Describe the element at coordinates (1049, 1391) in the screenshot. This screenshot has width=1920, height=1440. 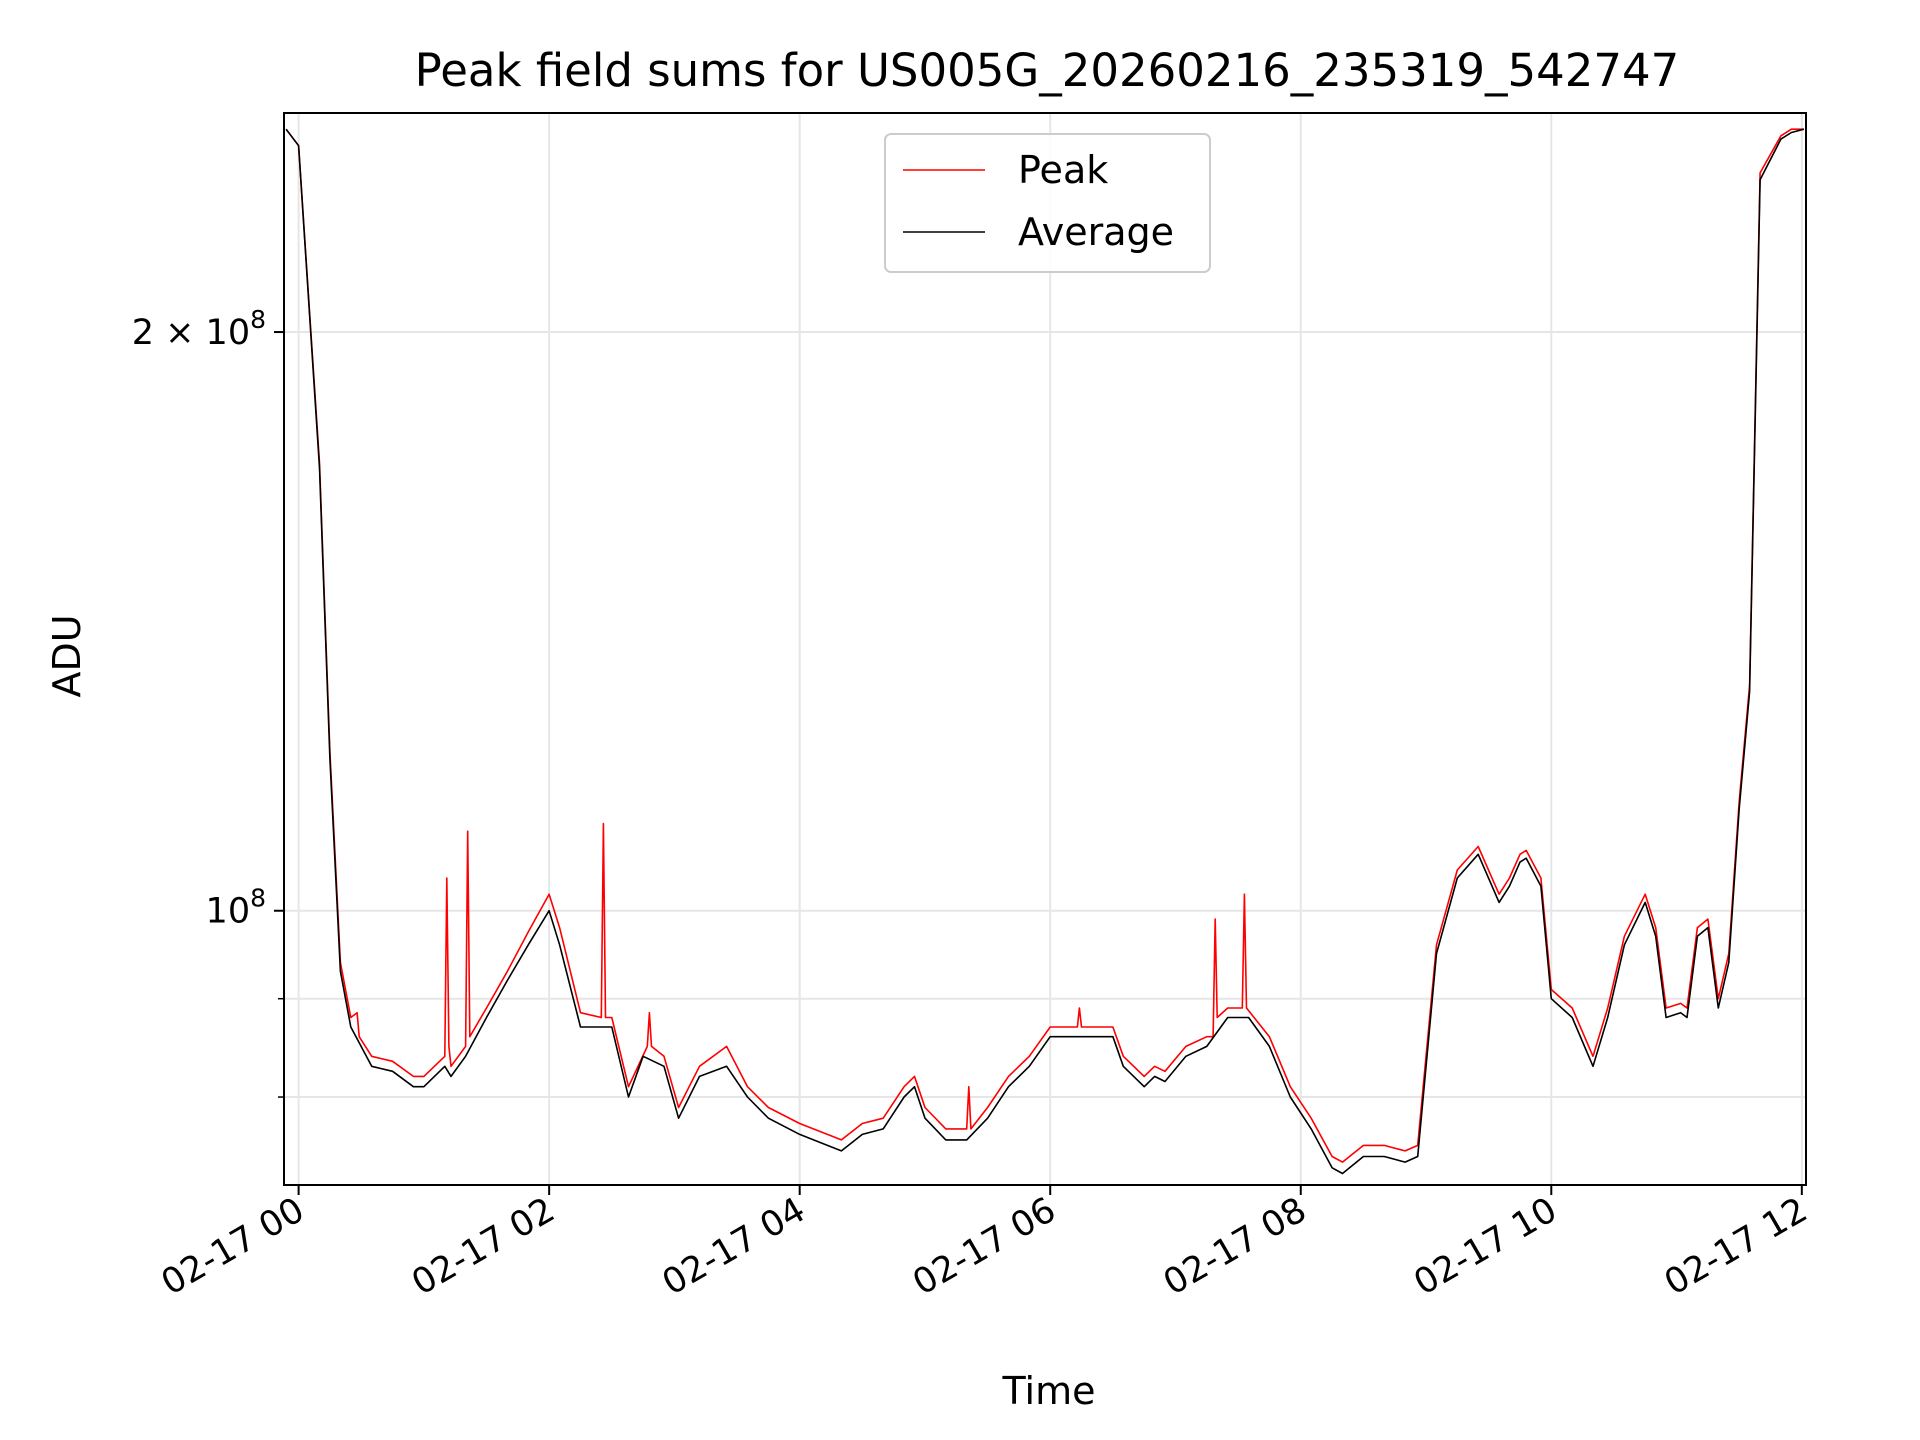
I see `x-axis-label: Time` at that location.